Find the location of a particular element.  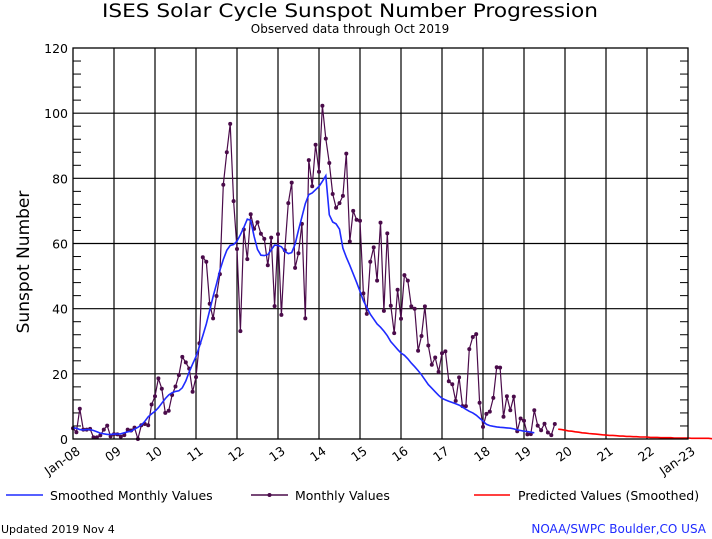

x-tick-label: 10 is located at coordinates (154, 453).